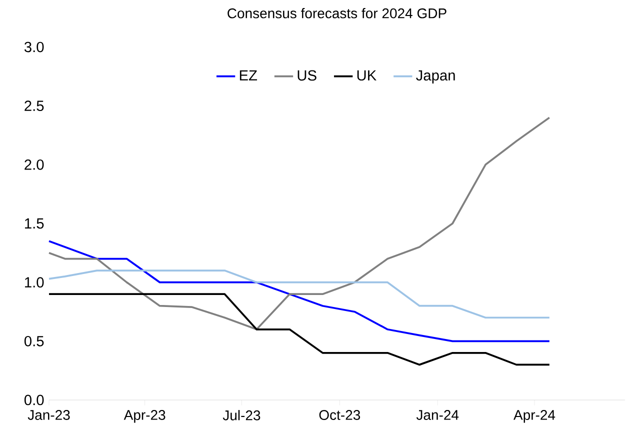 This screenshot has height=428, width=629. What do you see at coordinates (145, 416) in the screenshot?
I see `x-tick-label: Apr-23` at bounding box center [145, 416].